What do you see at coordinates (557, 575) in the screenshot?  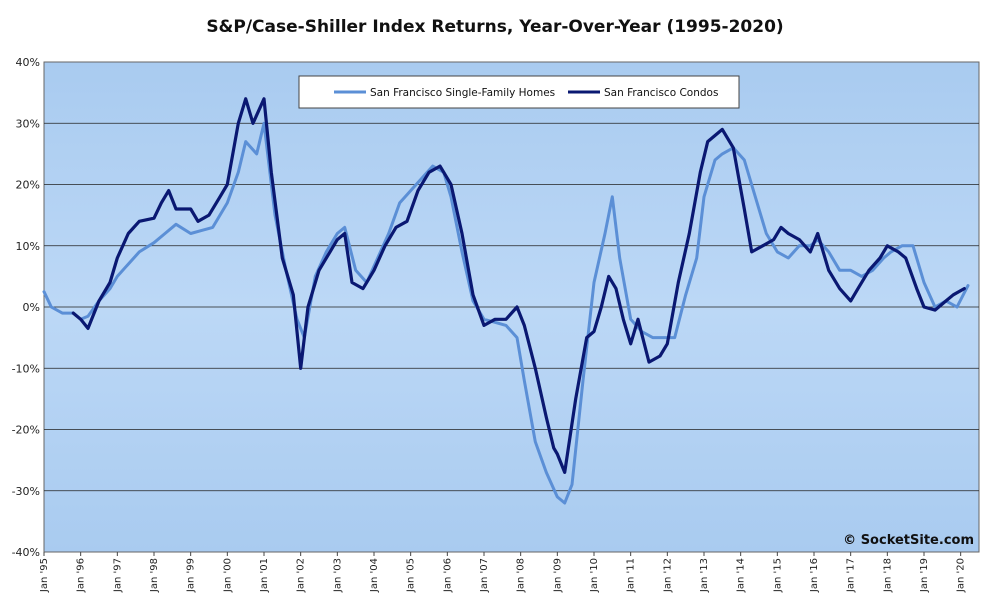 I see `x-tick-label: Jan '09` at bounding box center [557, 575].